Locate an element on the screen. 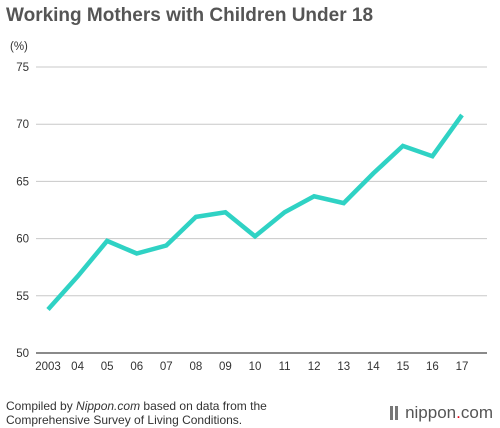  x-tick-label: 12 is located at coordinates (314, 367).